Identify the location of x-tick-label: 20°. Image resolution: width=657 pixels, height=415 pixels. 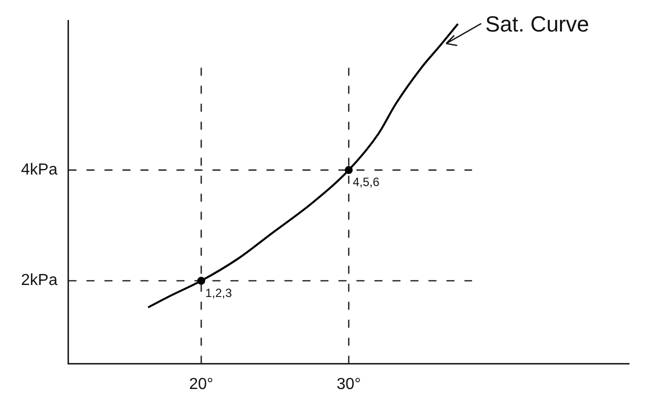
(201, 384).